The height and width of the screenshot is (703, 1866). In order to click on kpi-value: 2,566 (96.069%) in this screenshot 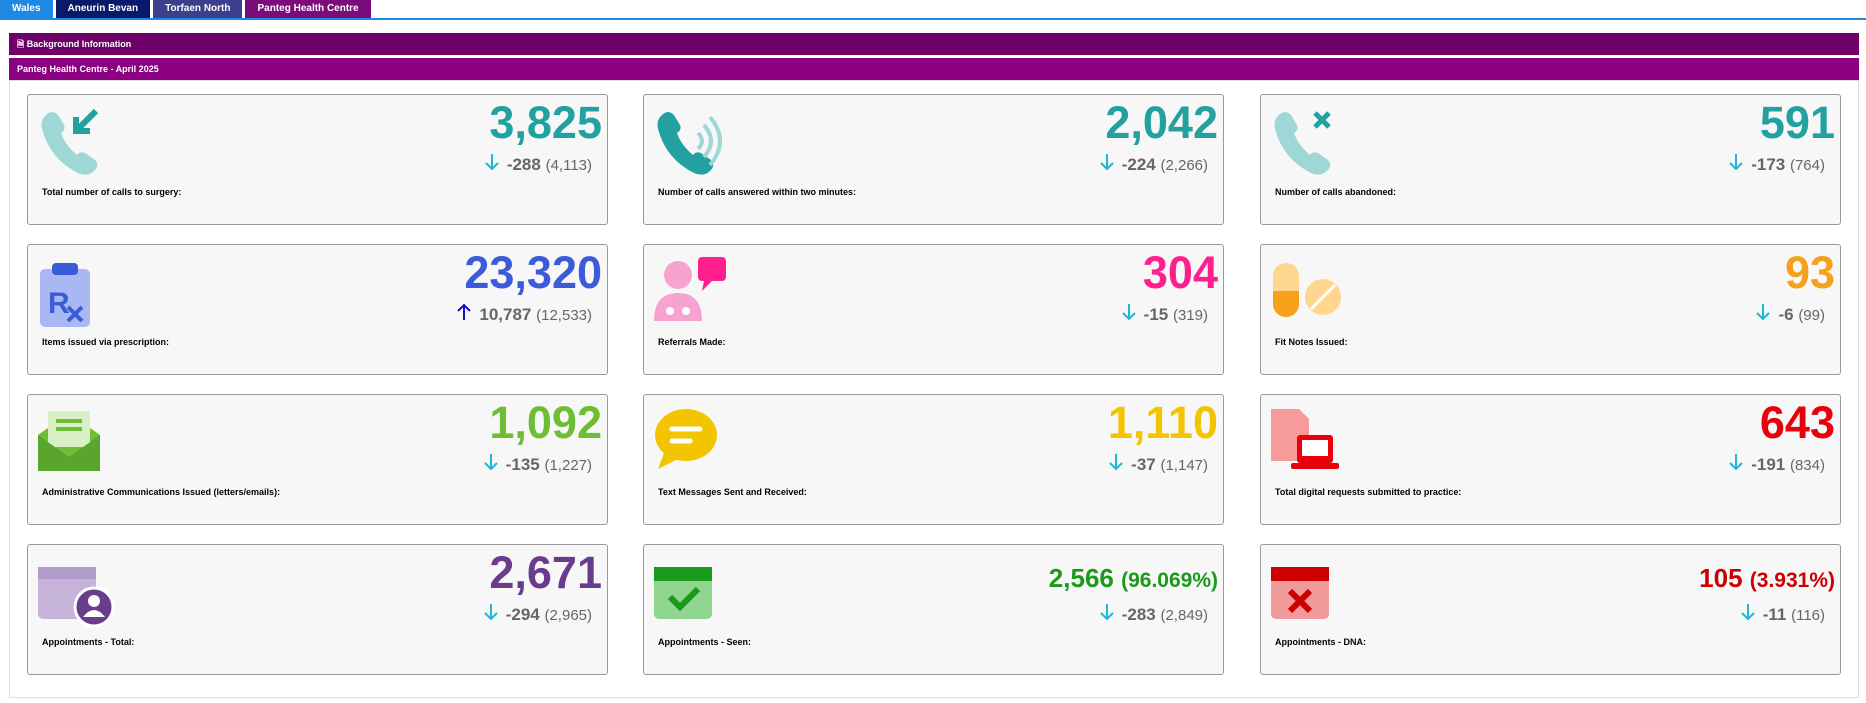, I will do `click(1133, 578)`.